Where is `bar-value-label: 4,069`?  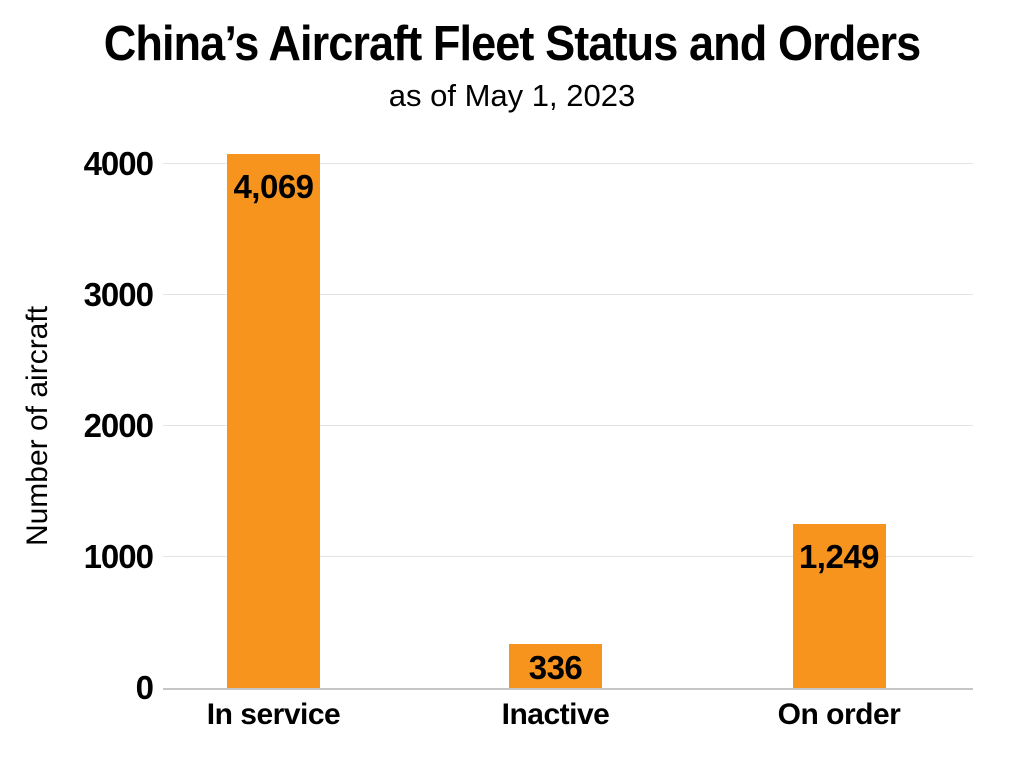 bar-value-label: 4,069 is located at coordinates (273, 187).